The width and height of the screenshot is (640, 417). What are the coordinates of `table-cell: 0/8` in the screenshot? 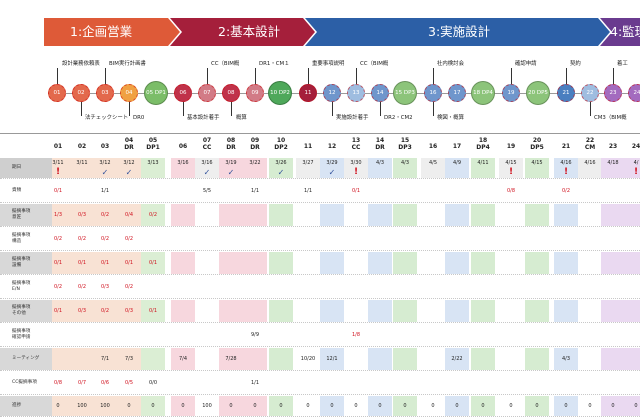 It's located at (58, 383).